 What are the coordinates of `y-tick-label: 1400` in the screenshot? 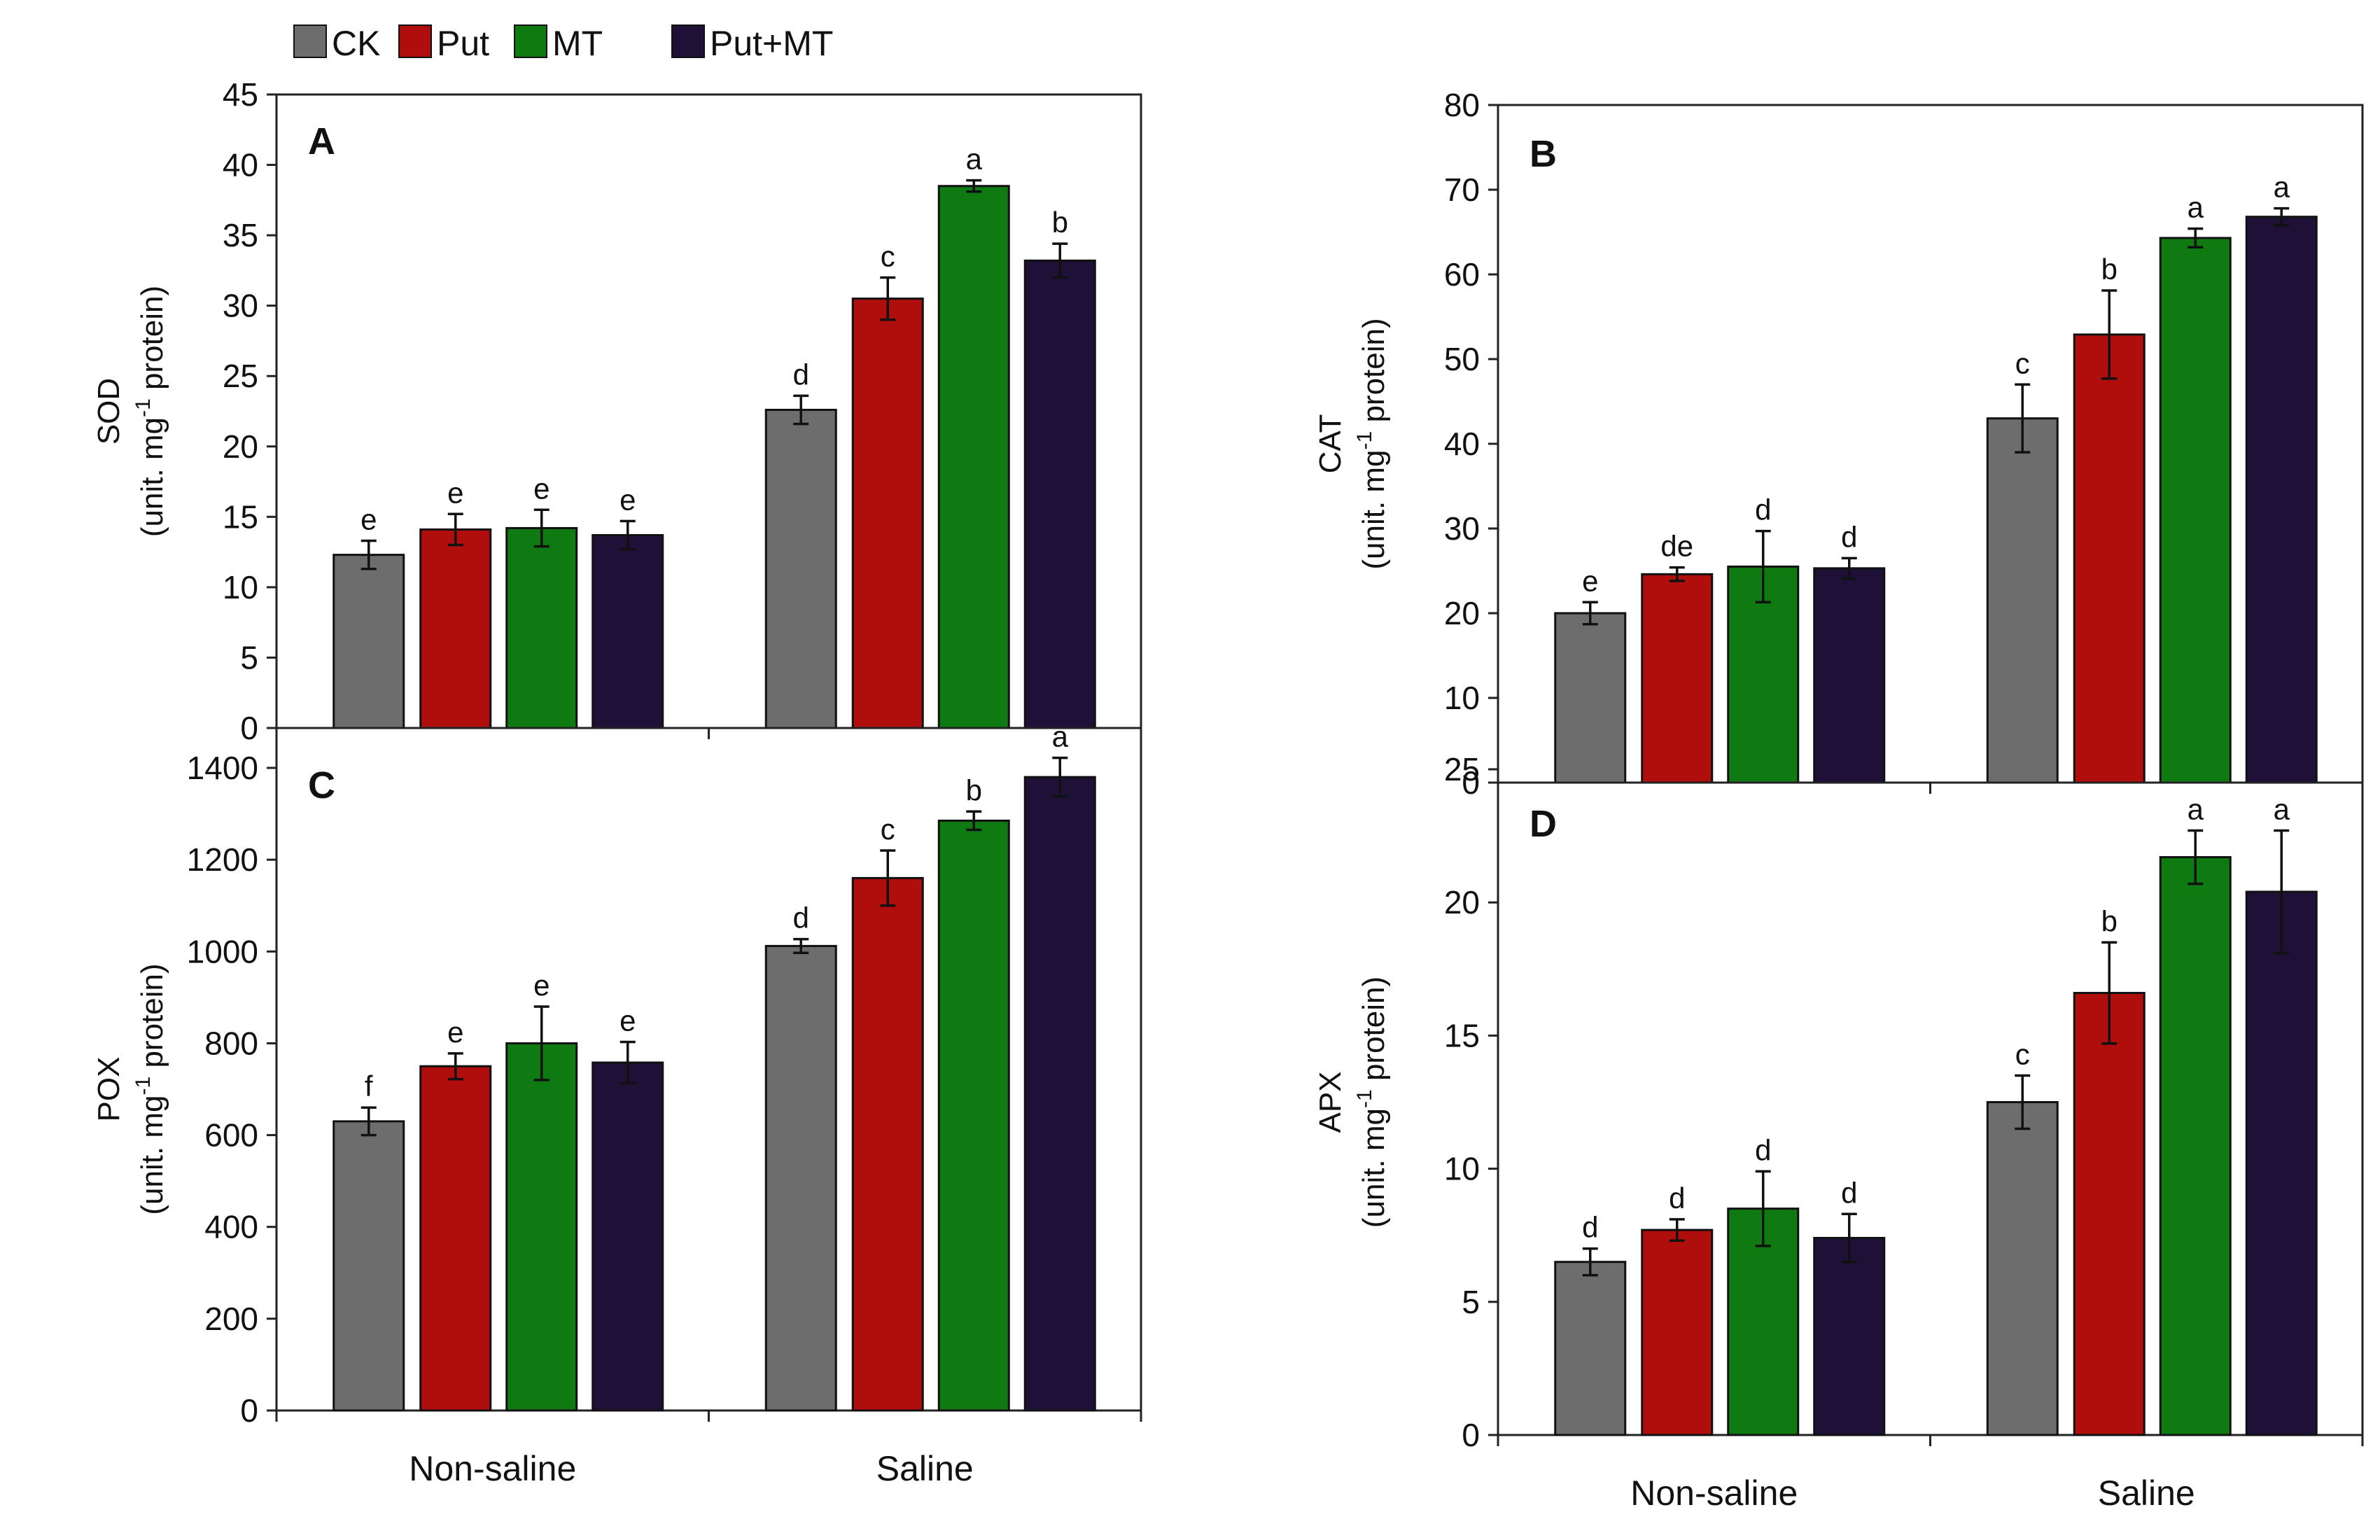 It's located at (222, 768).